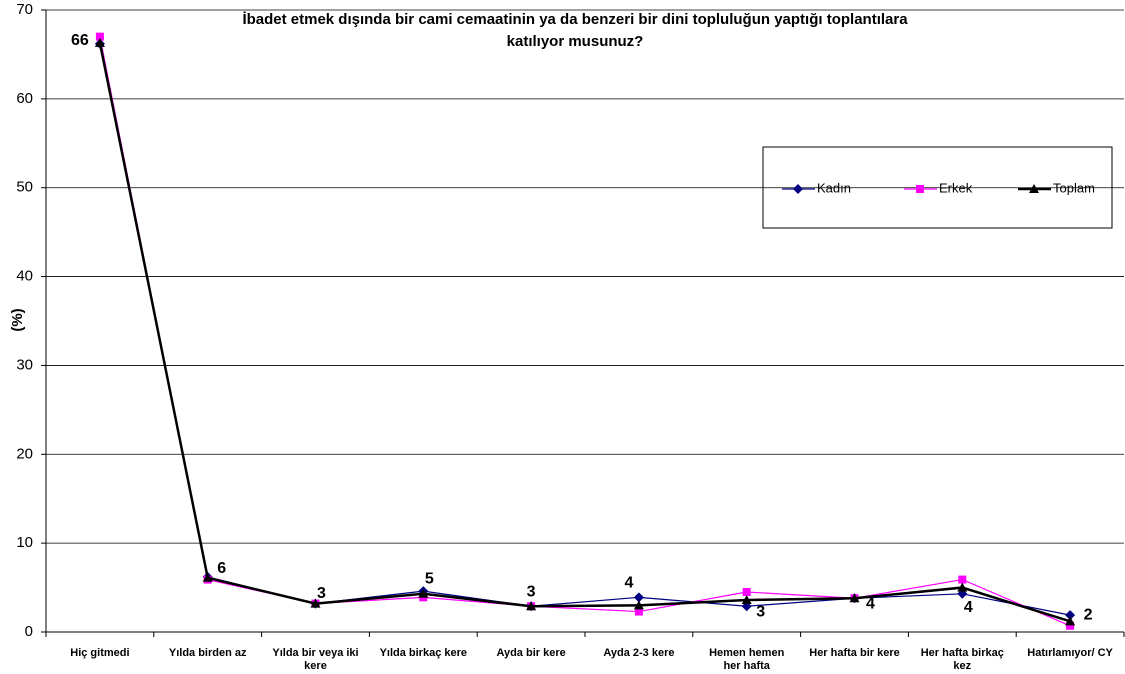  Describe the element at coordinates (221, 568) in the screenshot. I see `data-label: 6` at that location.